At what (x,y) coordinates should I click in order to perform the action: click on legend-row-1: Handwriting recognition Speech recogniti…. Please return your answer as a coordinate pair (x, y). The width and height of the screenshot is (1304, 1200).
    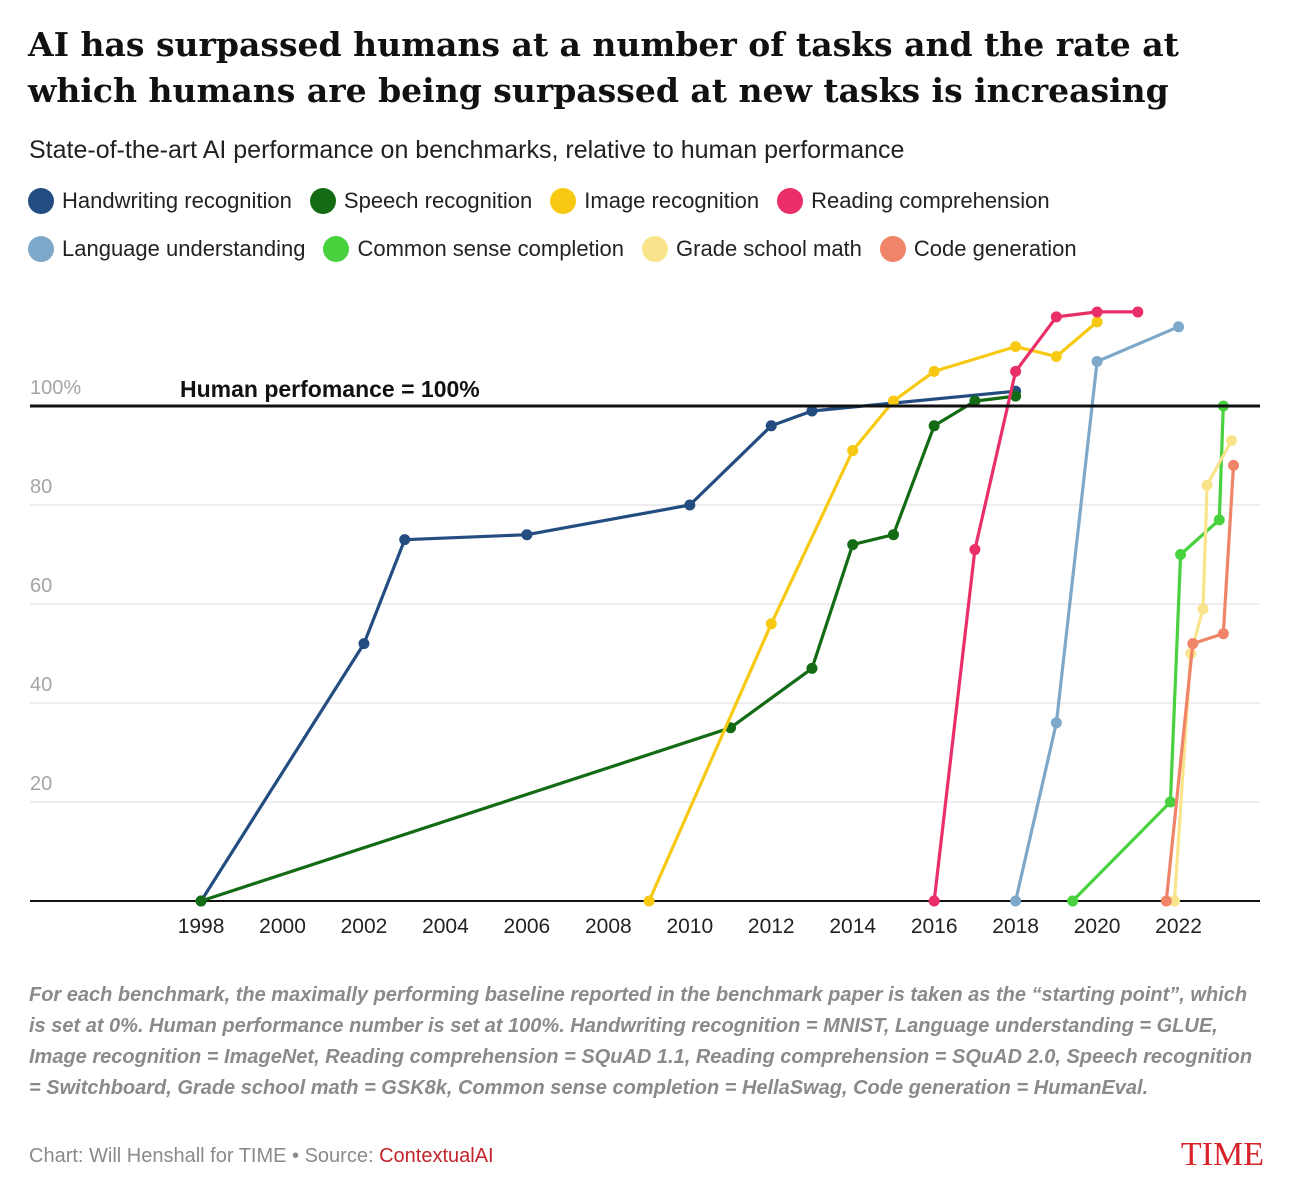
    Looking at the image, I should click on (648, 200).